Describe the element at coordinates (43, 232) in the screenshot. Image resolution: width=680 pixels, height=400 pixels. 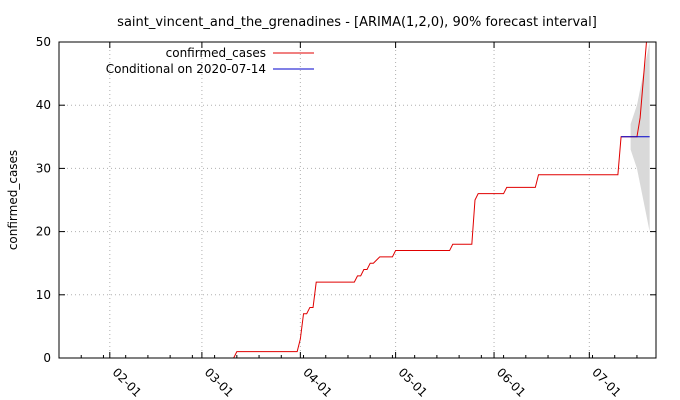
I see `y-tick-label: 20` at that location.